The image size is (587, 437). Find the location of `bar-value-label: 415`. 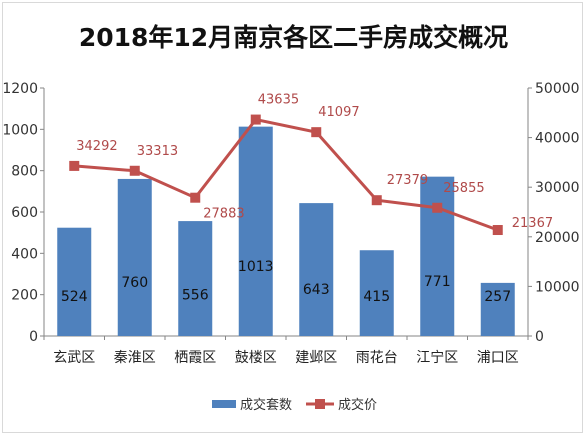

bar-value-label: 415 is located at coordinates (376, 297).